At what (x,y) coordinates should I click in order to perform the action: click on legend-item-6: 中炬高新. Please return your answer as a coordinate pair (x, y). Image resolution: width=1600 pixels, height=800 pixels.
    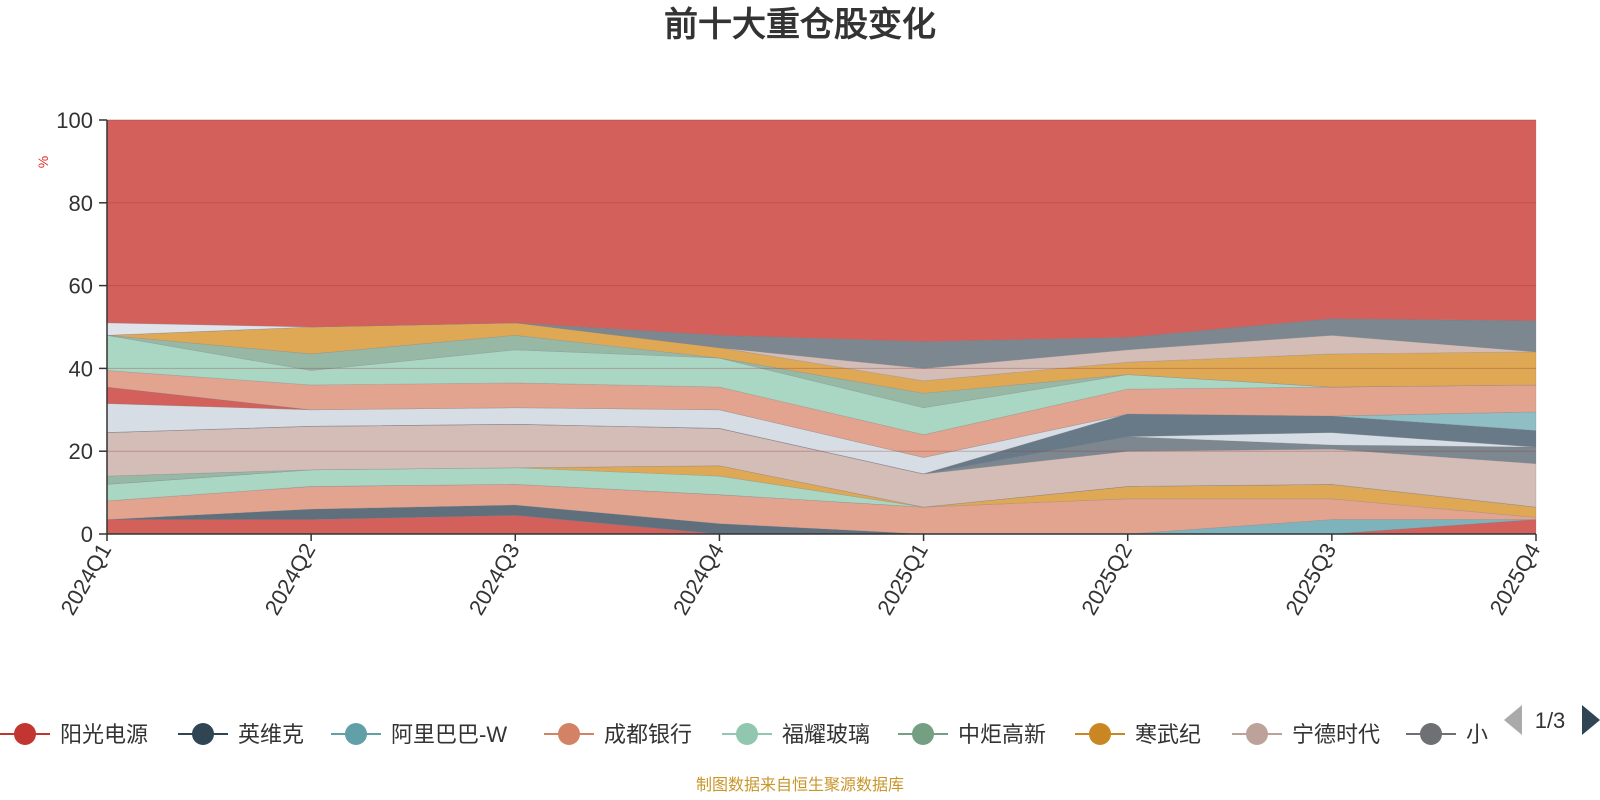
    Looking at the image, I should click on (972, 734).